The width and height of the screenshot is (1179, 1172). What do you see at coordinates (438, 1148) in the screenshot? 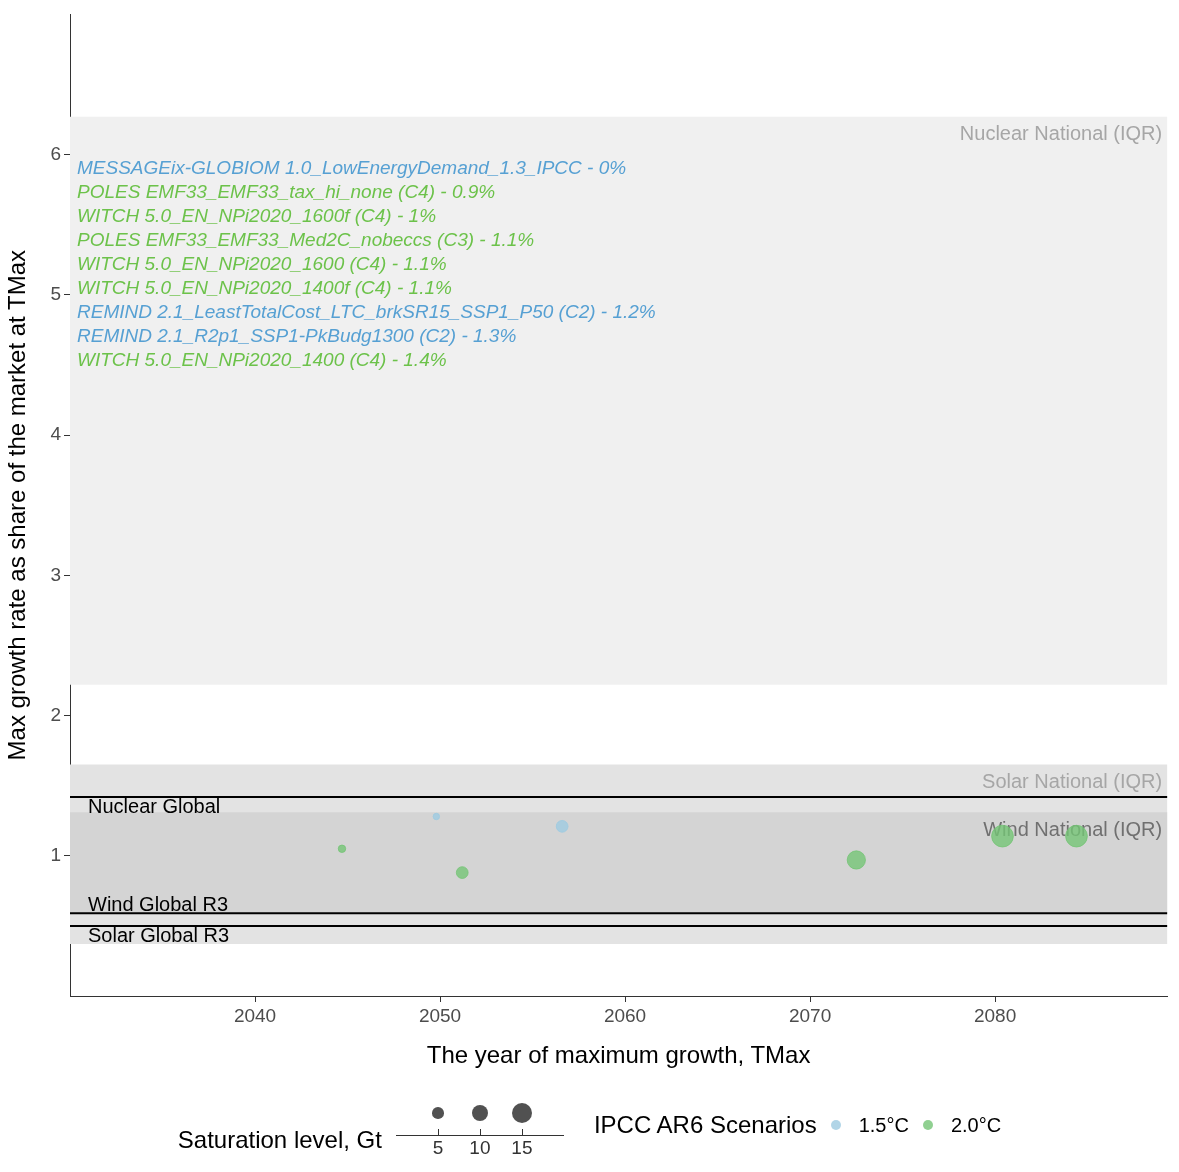
I see `legend-label: 5` at bounding box center [438, 1148].